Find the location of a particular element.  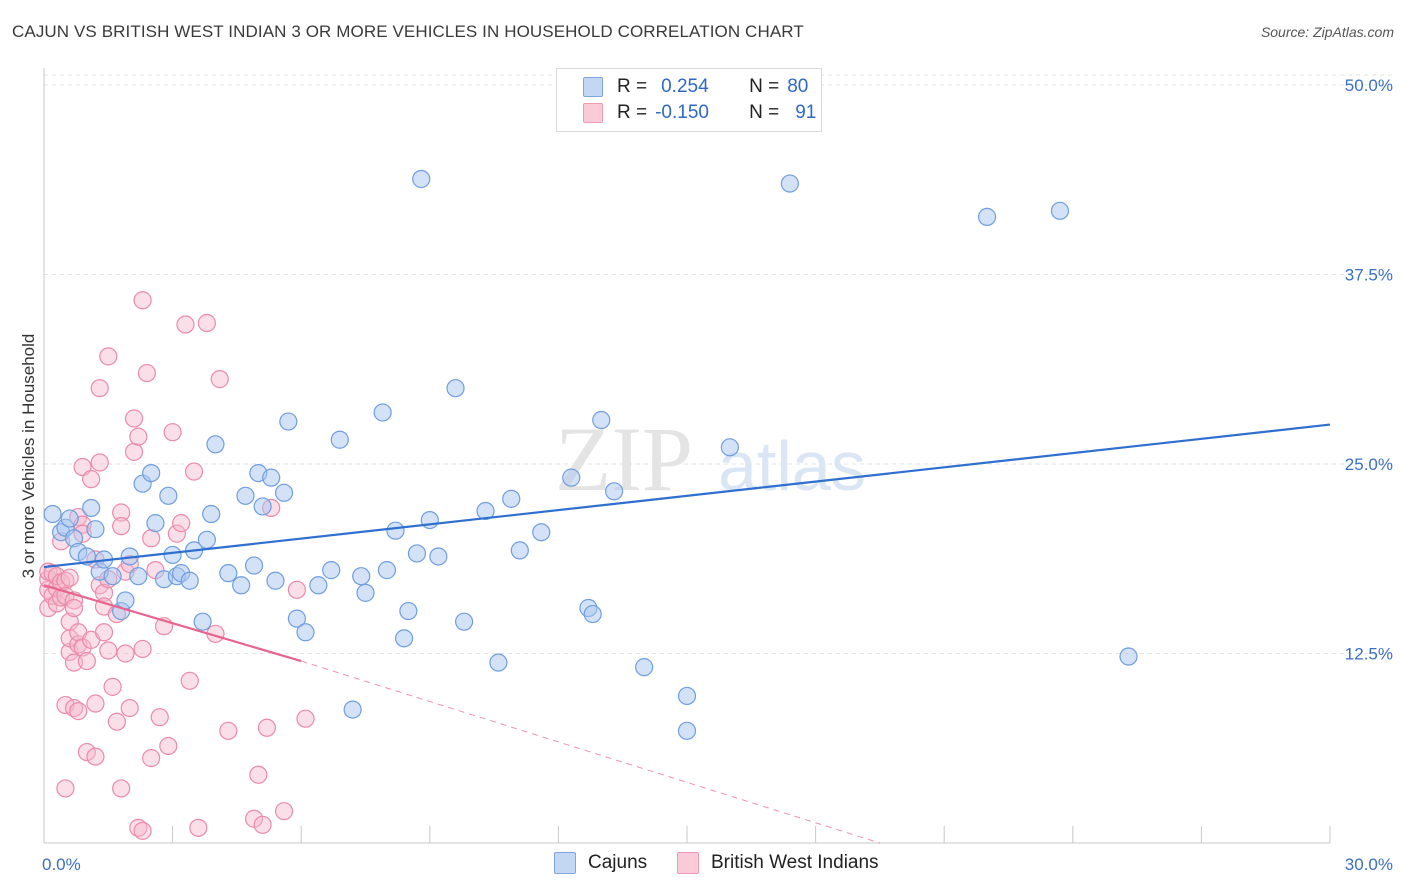

legend-r-value: -0.150 is located at coordinates (682, 112).